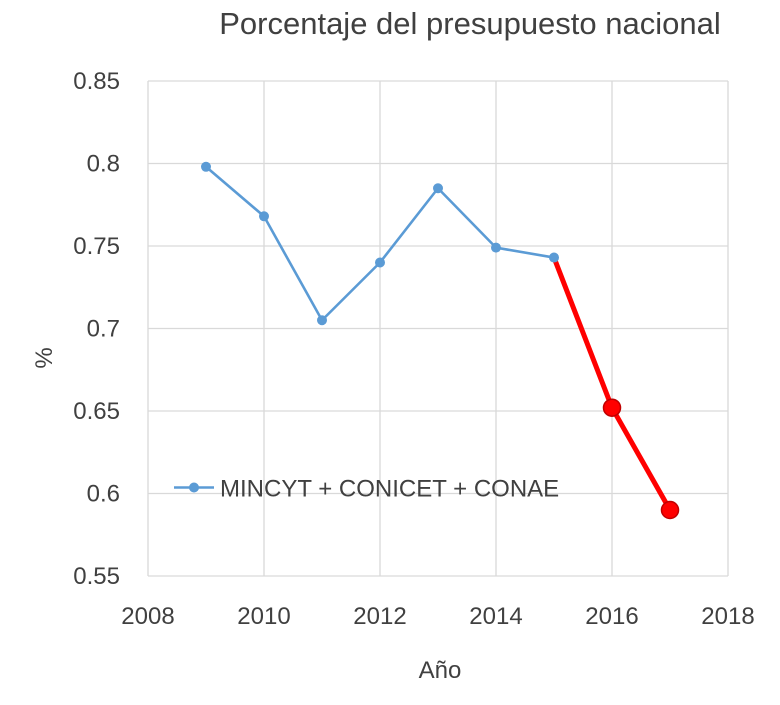  I want to click on x-axis-label: Año, so click(440, 670).